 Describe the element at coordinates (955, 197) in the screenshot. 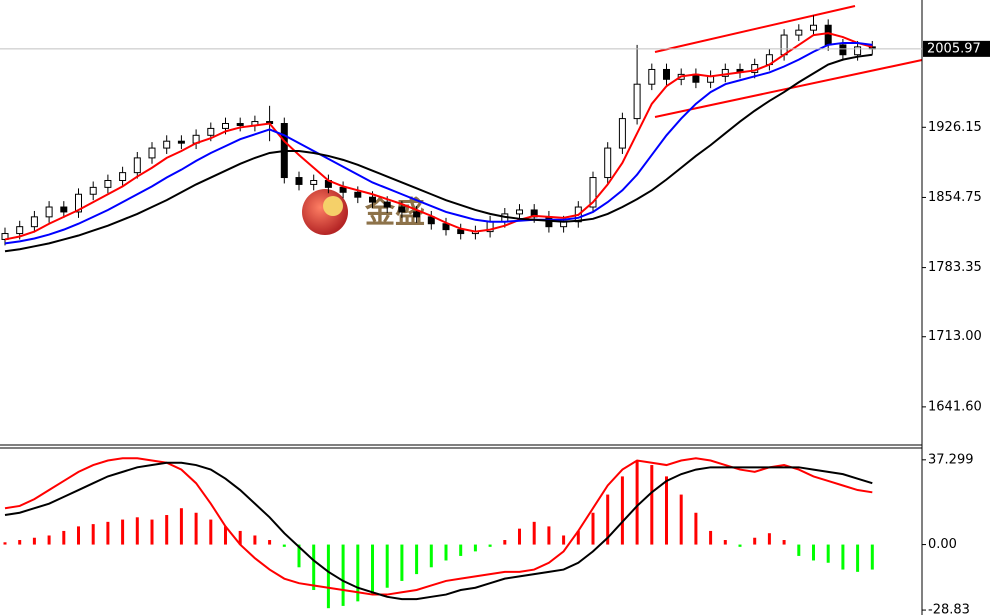

I see `y-tick-label: 1854.75` at that location.